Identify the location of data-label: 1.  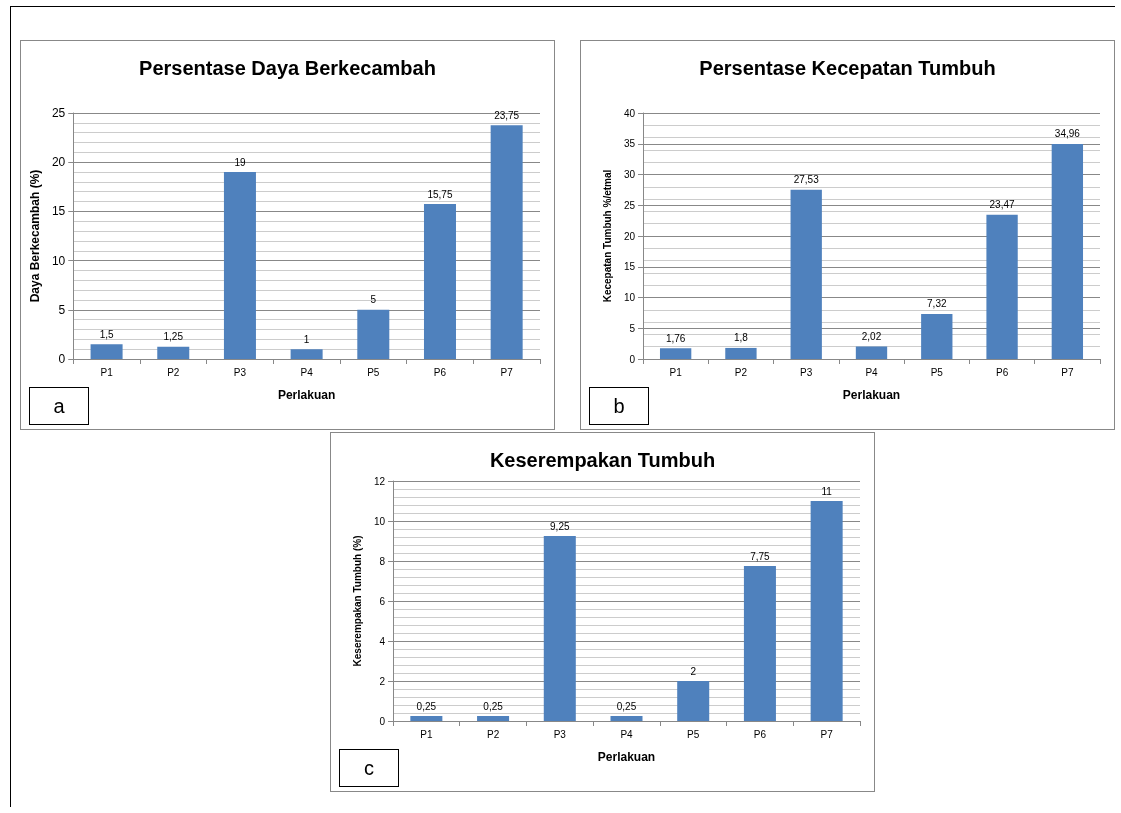
(306, 339).